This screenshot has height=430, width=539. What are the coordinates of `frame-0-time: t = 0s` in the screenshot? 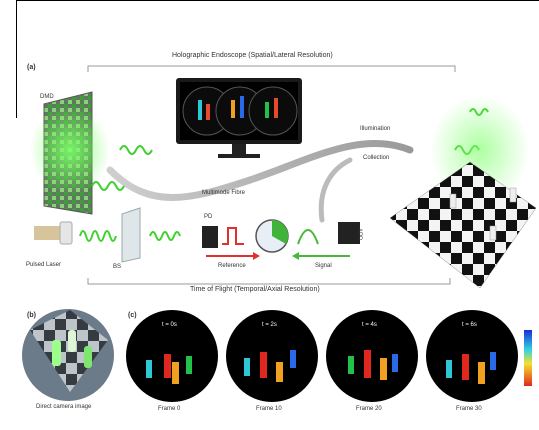 It's located at (169, 325).